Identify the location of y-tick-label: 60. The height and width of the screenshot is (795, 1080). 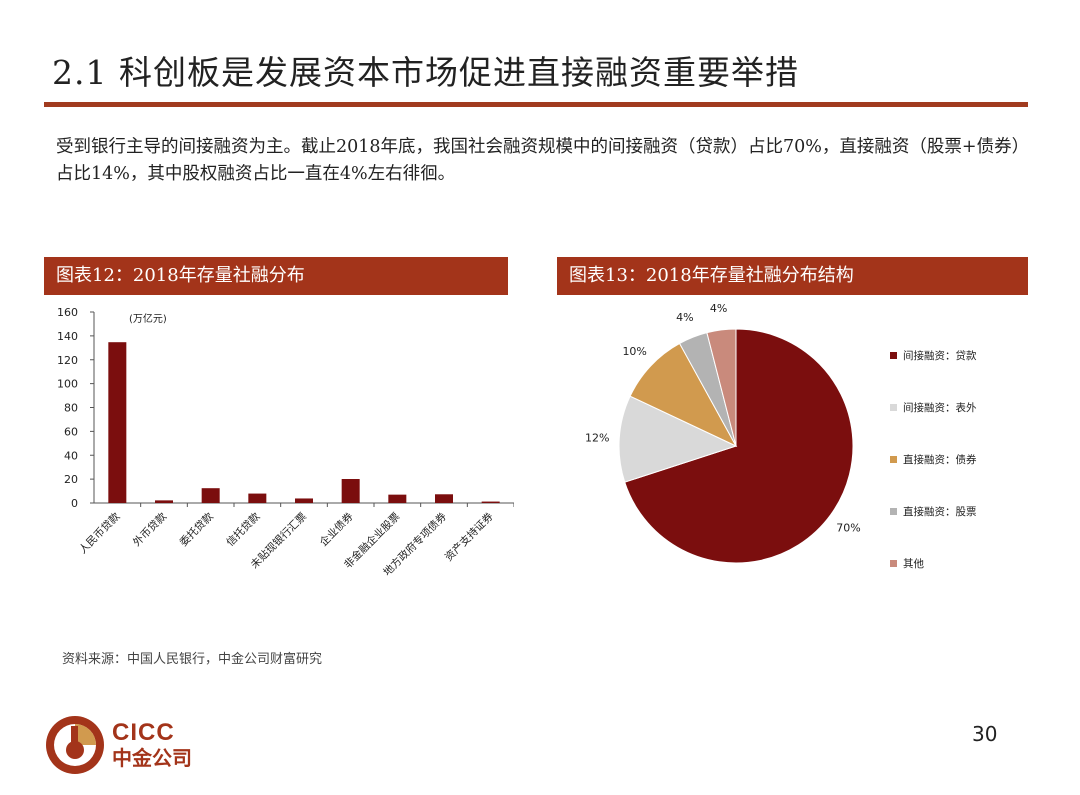
(71, 431).